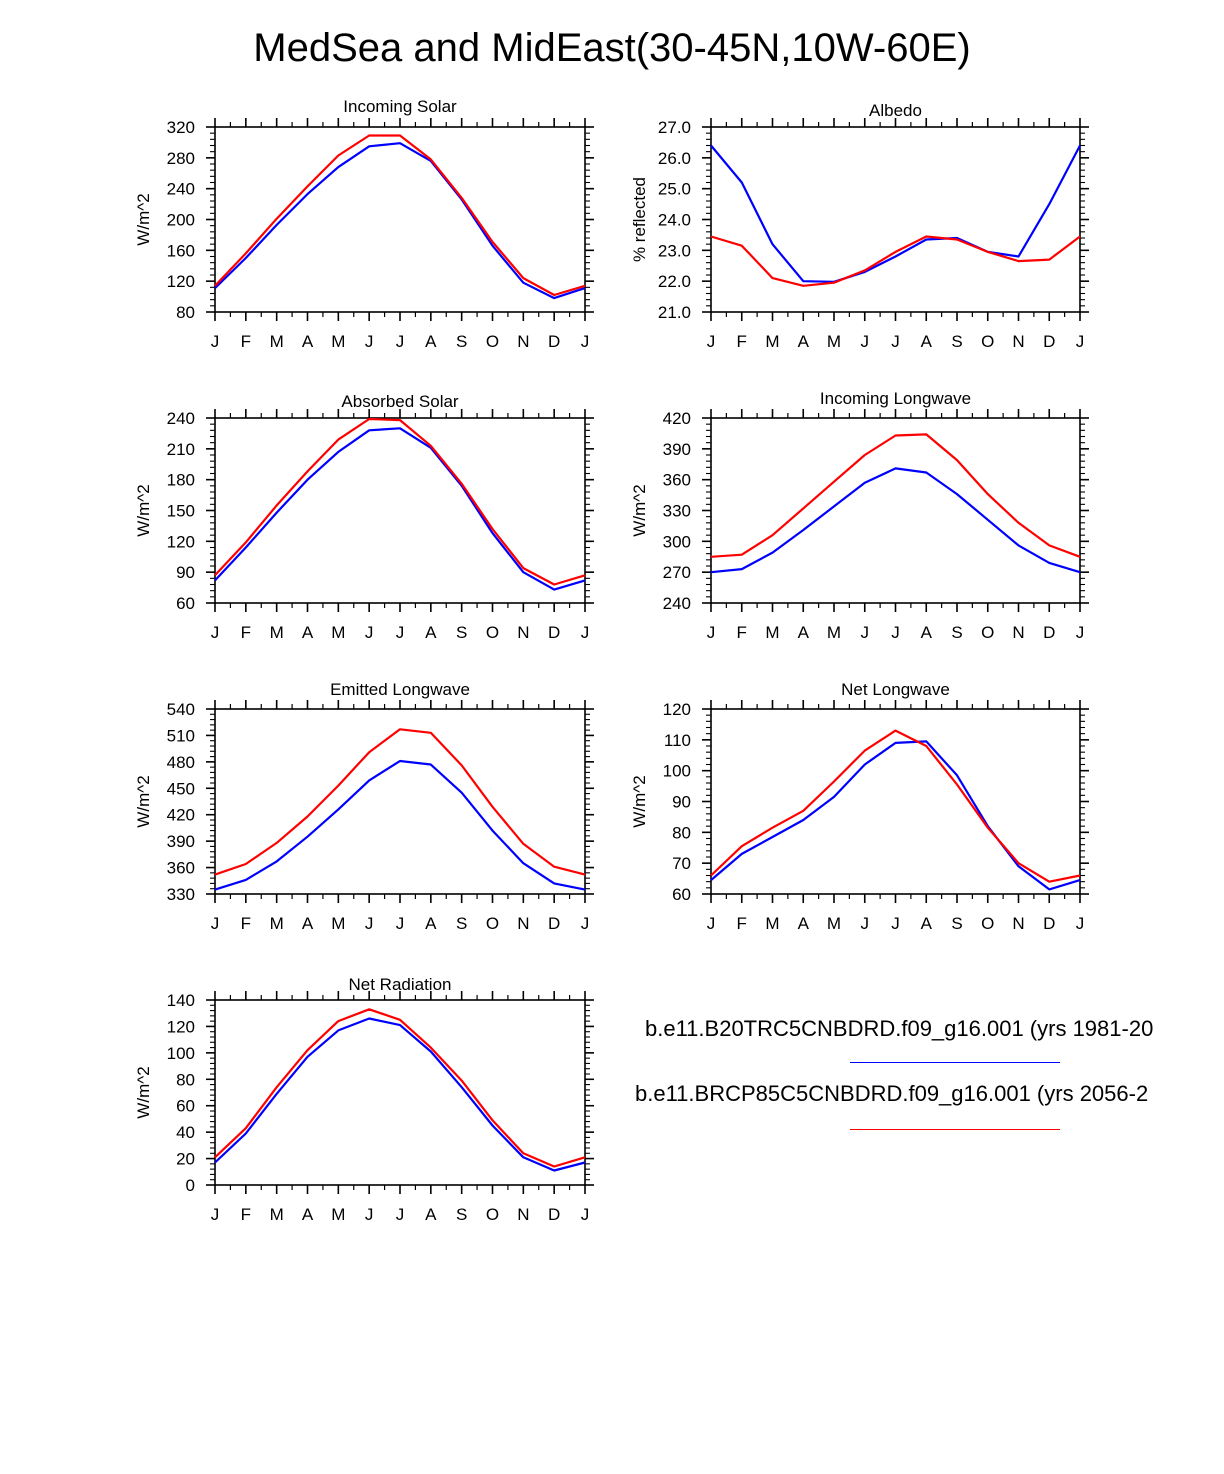 The height and width of the screenshot is (1474, 1224). I want to click on net-radiation-plot-frame, so click(400, 1092).